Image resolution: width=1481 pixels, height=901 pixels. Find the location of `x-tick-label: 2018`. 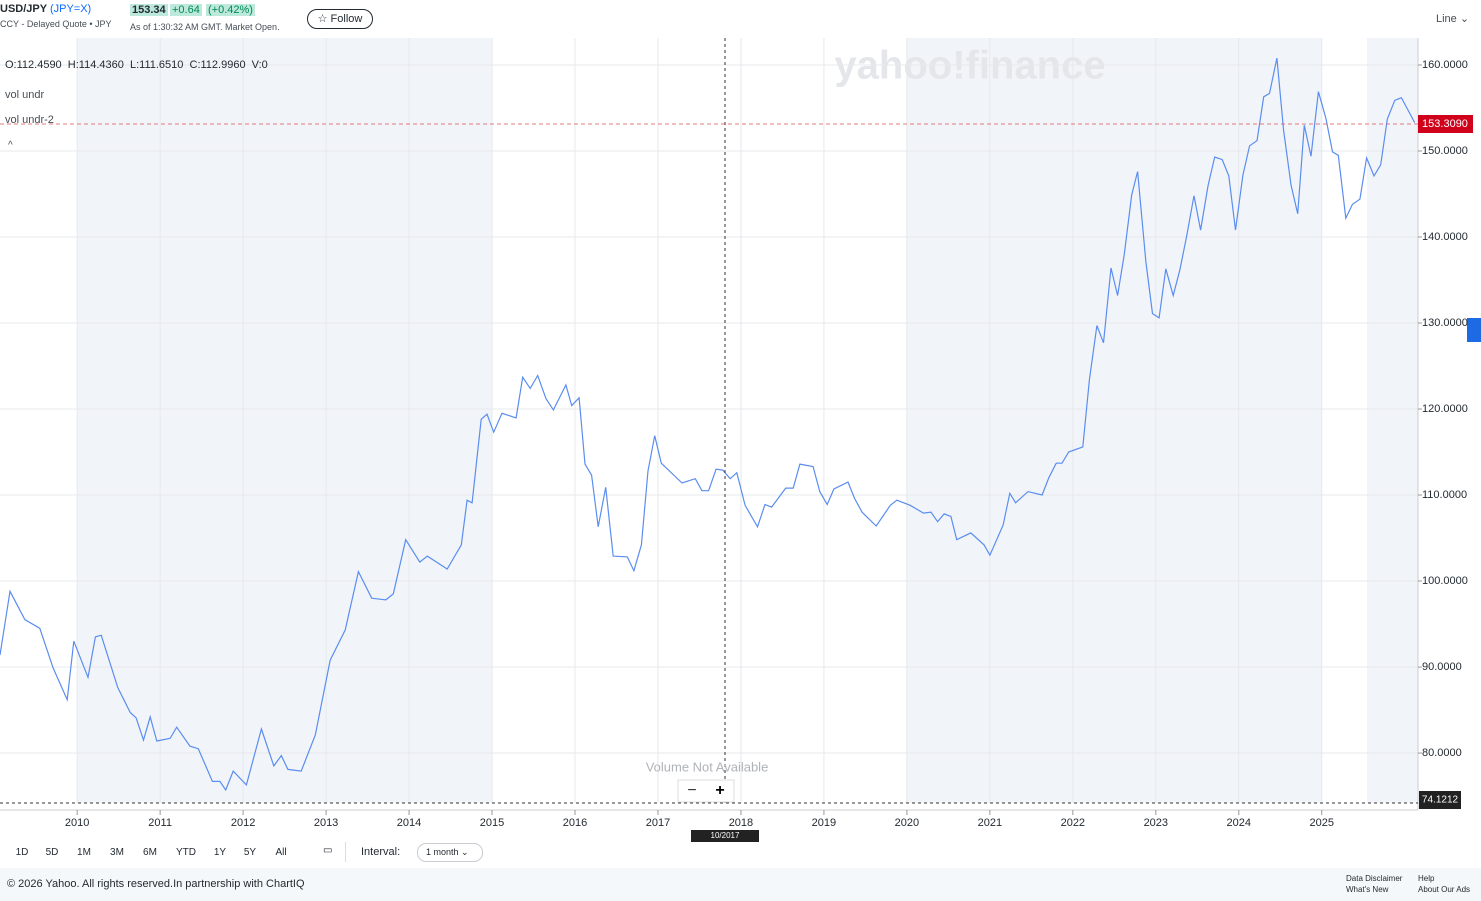

x-tick-label: 2018 is located at coordinates (741, 823).